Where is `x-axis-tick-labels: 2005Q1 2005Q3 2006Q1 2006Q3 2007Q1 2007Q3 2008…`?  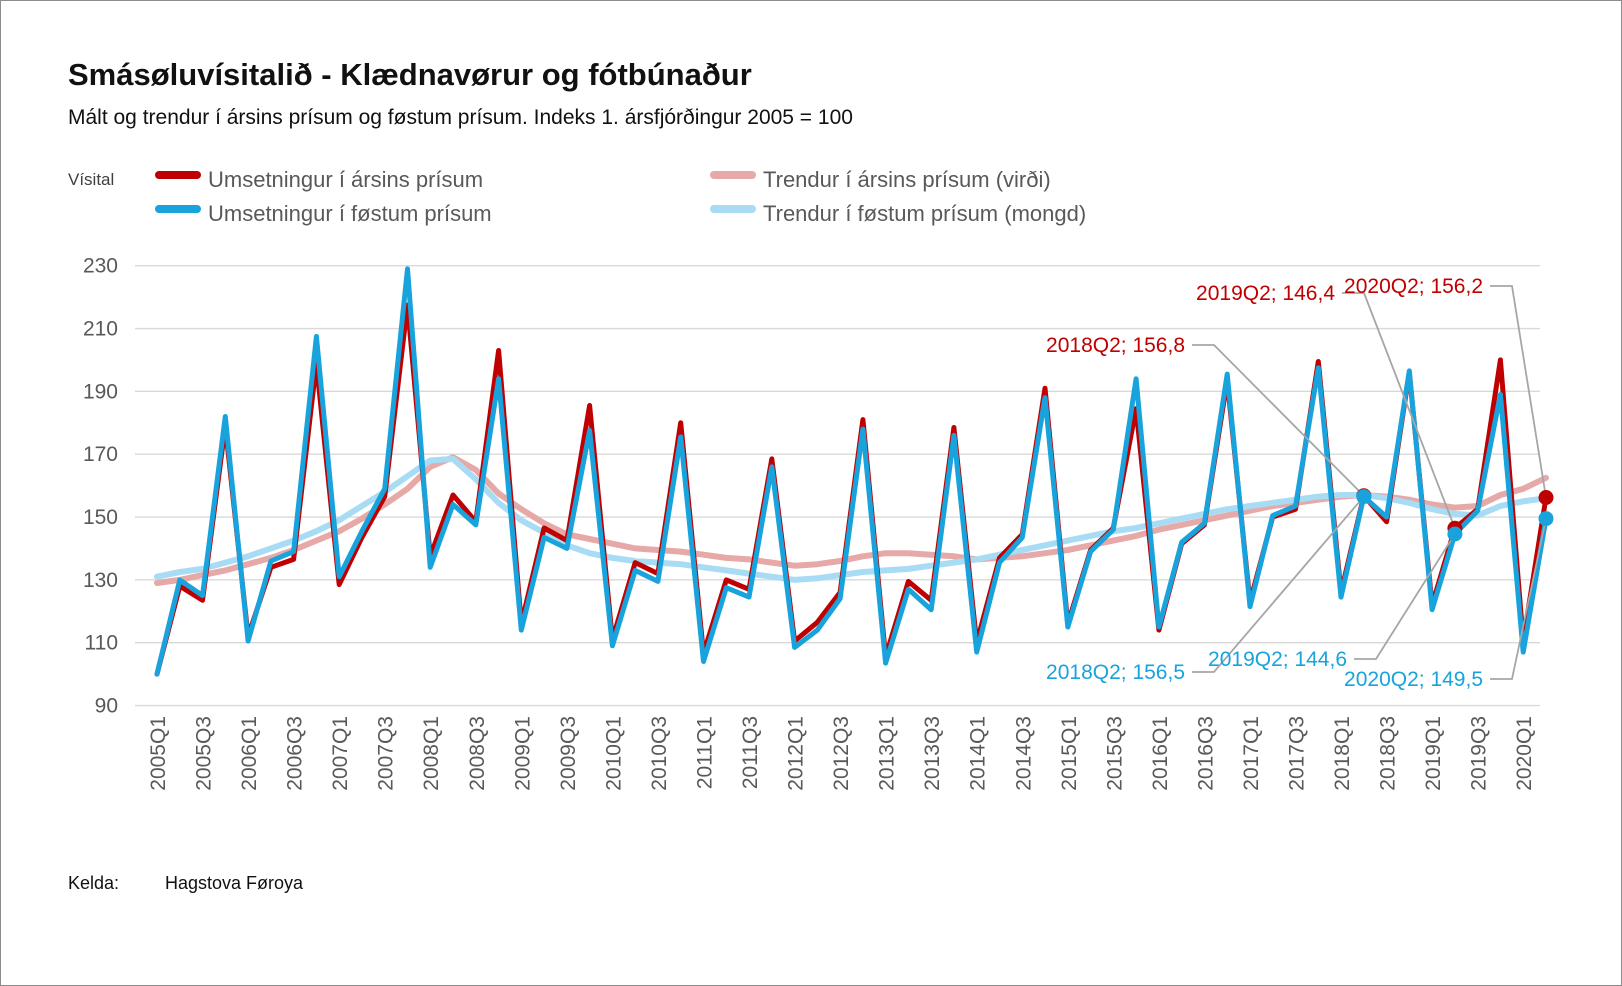
x-axis-tick-labels: 2005Q1 2005Q3 2006Q1 2006Q3 2007Q1 2007Q3 2008… is located at coordinates (841, 753).